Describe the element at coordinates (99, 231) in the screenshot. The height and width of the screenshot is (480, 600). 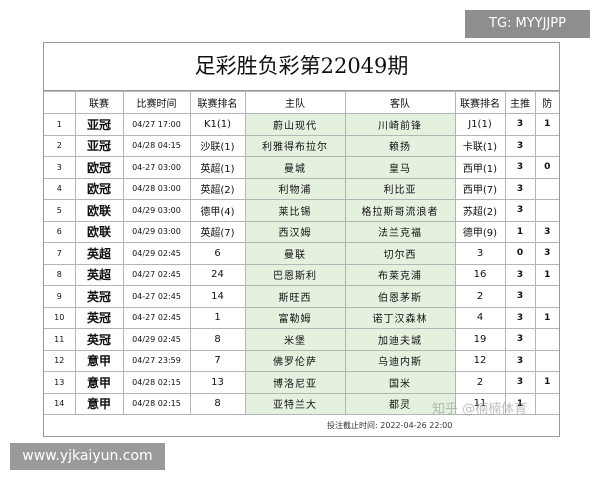
I see `league: 欧联` at that location.